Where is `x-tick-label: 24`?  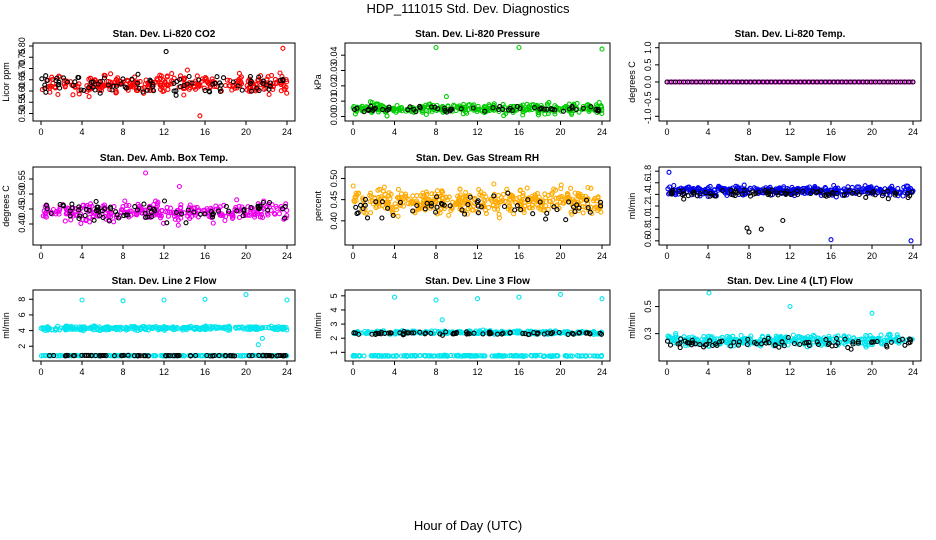 x-tick-label: 24 is located at coordinates (913, 256).